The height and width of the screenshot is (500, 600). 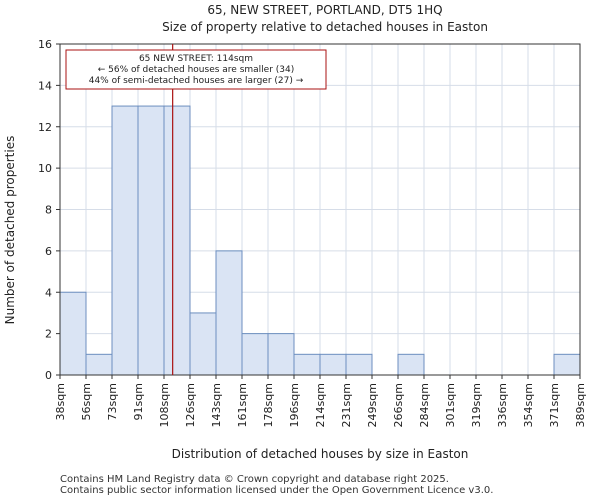 What do you see at coordinates (528, 405) in the screenshot?
I see `x-tick-label: 354sqm` at bounding box center [528, 405].